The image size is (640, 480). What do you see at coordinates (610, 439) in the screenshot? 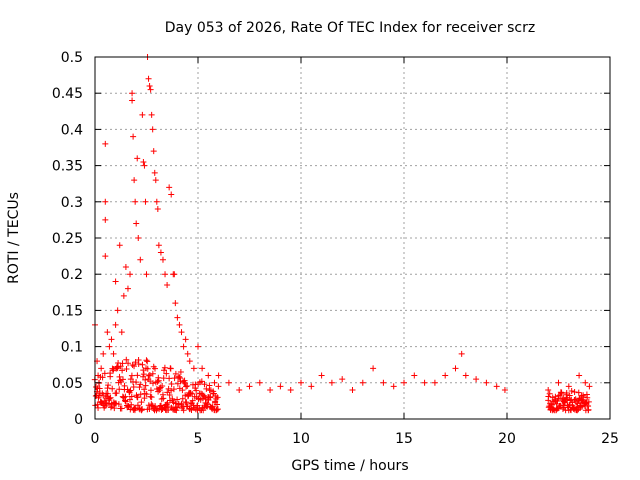
I see `x-tick-label: 25` at bounding box center [610, 439].